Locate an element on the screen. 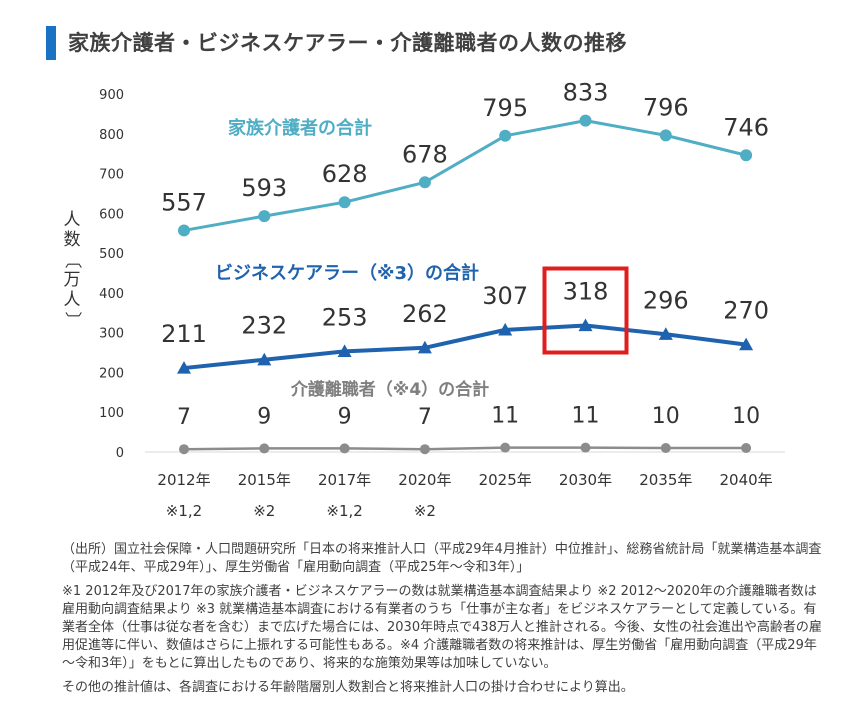 The width and height of the screenshot is (846, 720). data-label-business: 262 is located at coordinates (425, 314).